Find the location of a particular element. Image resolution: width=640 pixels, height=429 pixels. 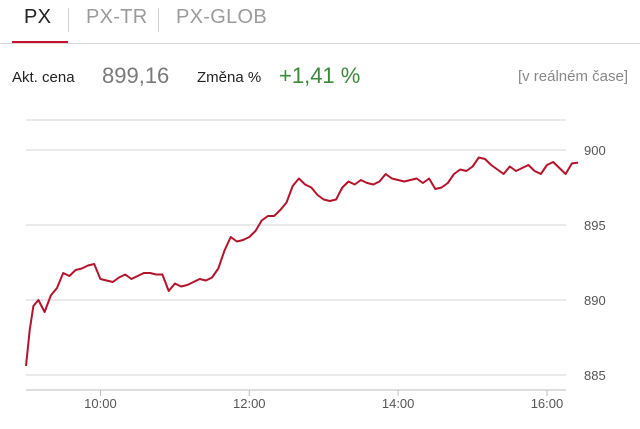

y-tick-label: 885 is located at coordinates (595, 375).